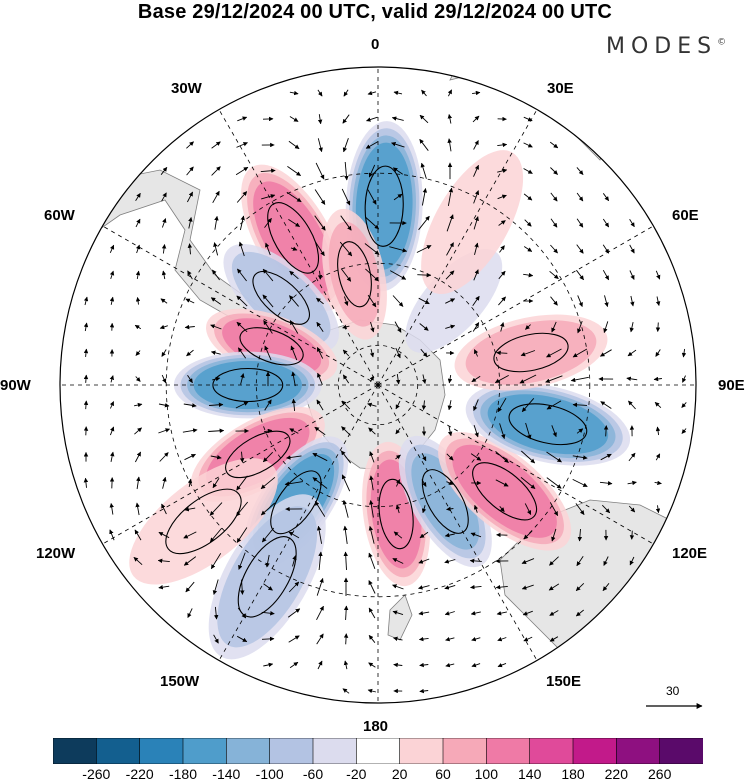  Describe the element at coordinates (186, 88) in the screenshot. I see `longitude-label-30w: 30W` at that location.